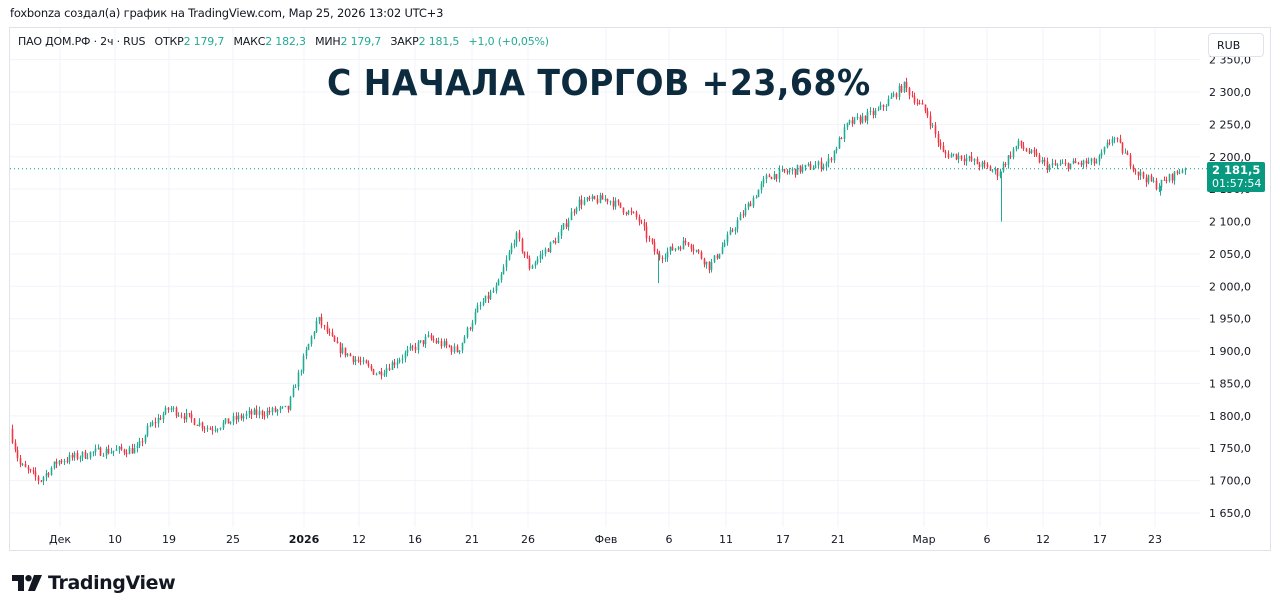 Image resolution: width=1280 pixels, height=613 pixels. What do you see at coordinates (169, 41) in the screenshot?
I see `open-label: ОТКР` at bounding box center [169, 41].